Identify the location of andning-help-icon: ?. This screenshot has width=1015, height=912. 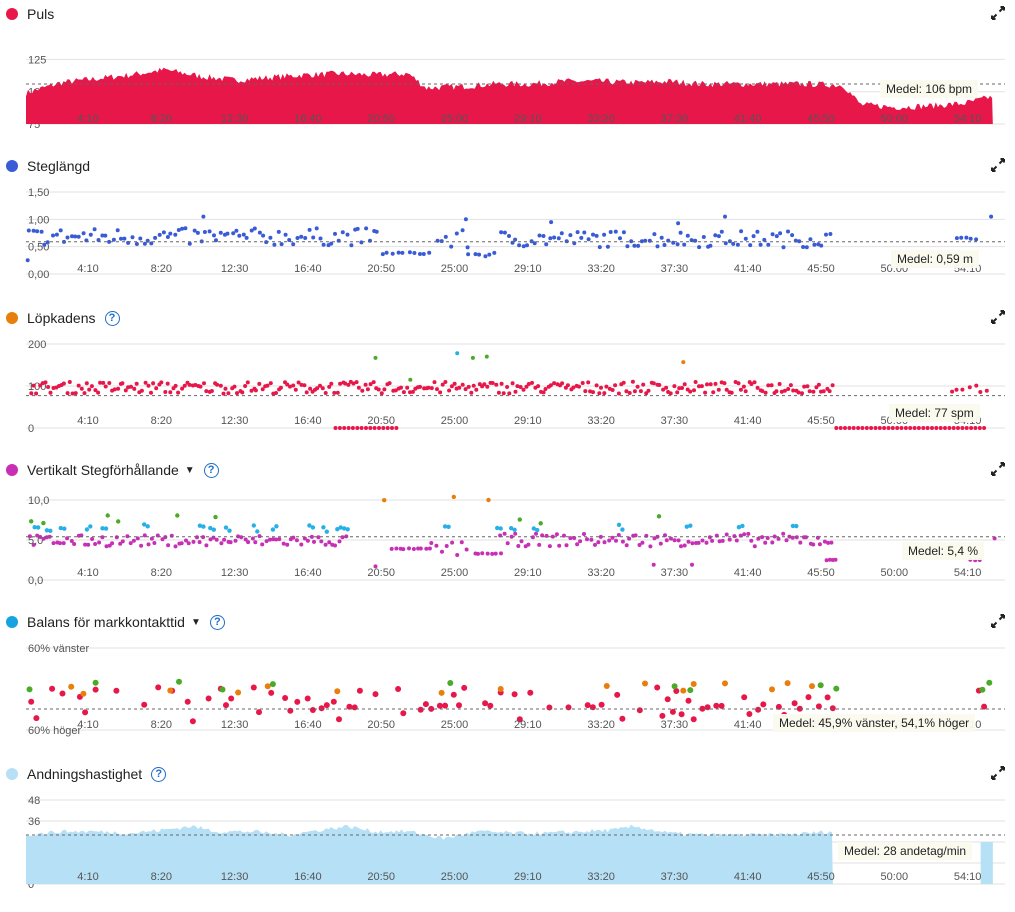
(159, 774).